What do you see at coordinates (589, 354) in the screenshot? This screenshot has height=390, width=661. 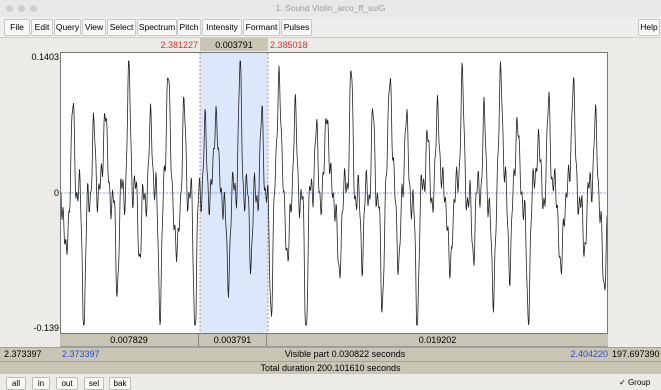 I see `visible-end-time: 2.404220` at bounding box center [589, 354].